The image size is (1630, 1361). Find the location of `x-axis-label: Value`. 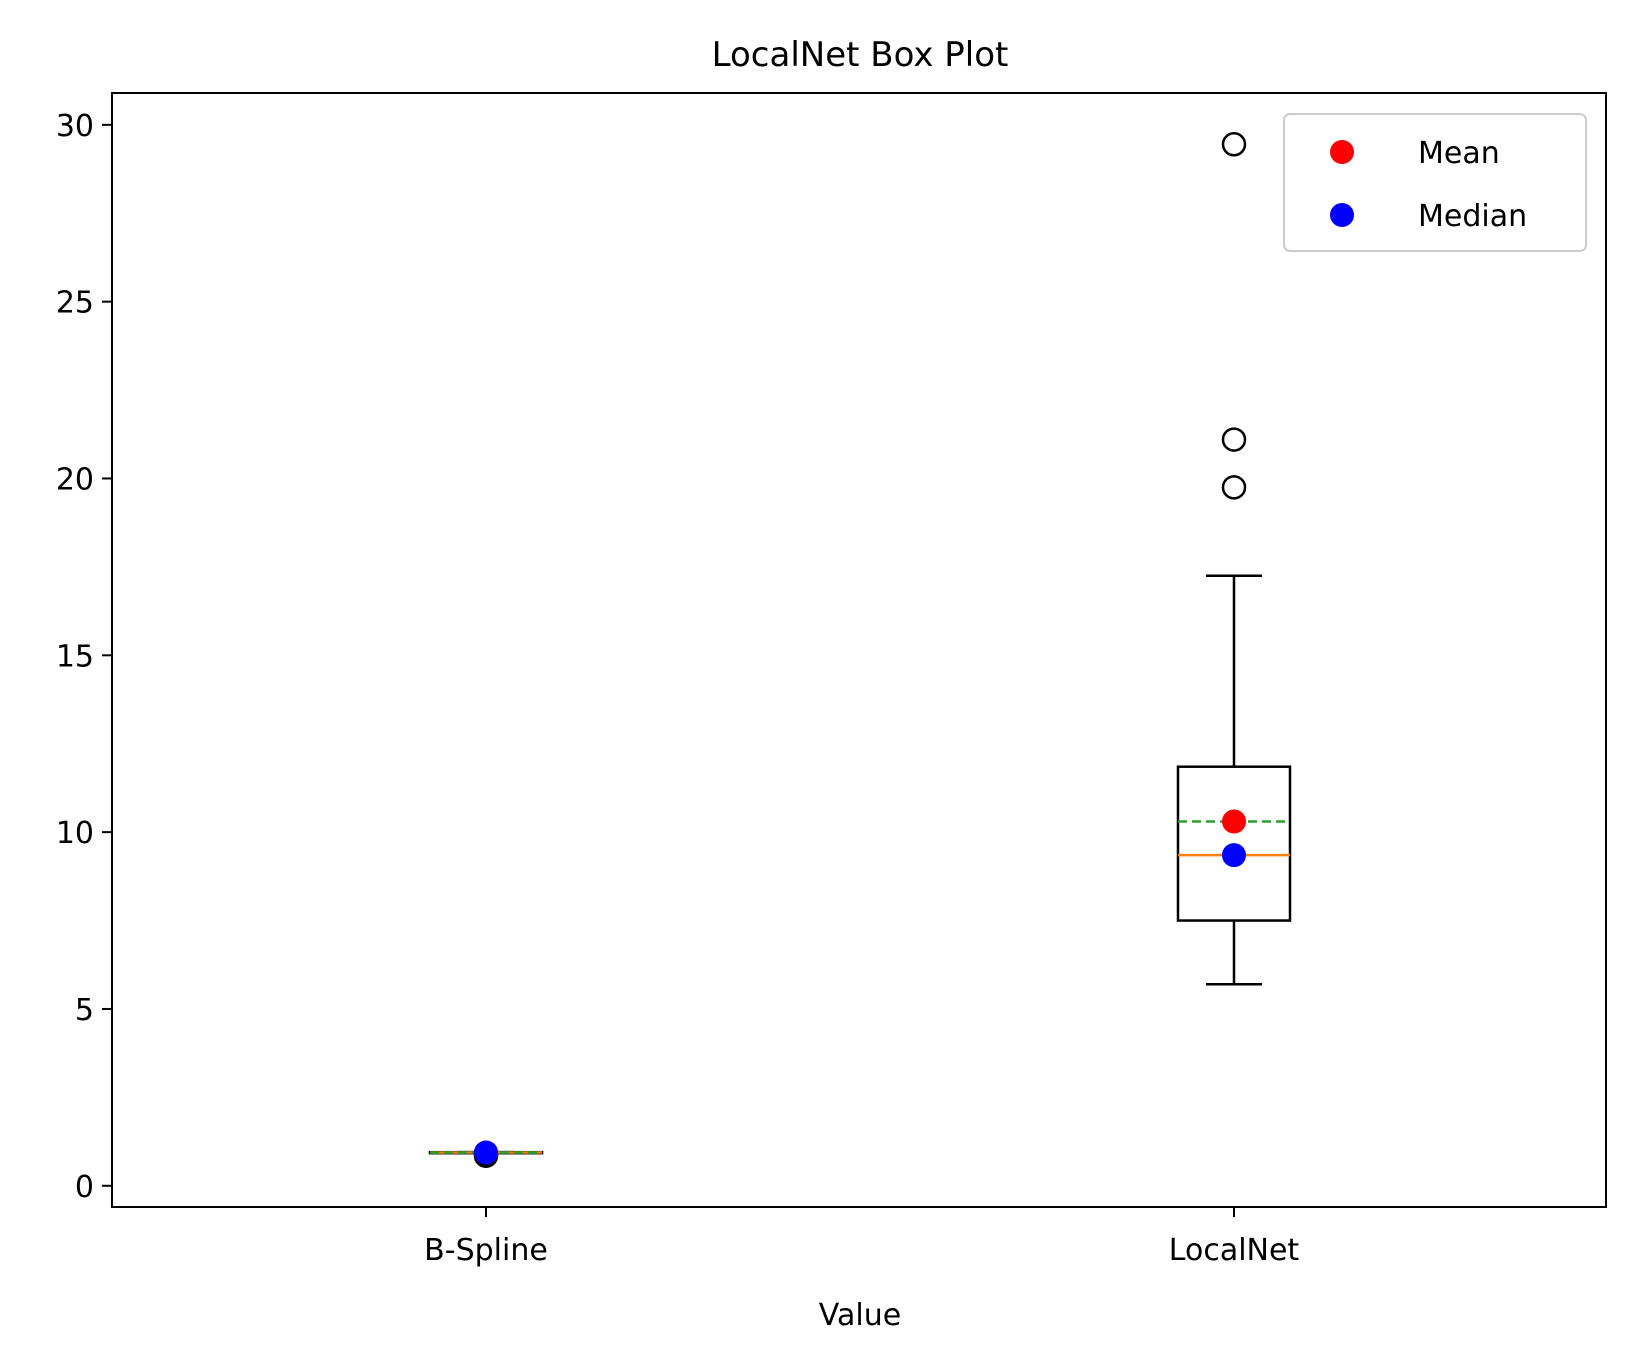

x-axis-label: Value is located at coordinates (860, 1315).